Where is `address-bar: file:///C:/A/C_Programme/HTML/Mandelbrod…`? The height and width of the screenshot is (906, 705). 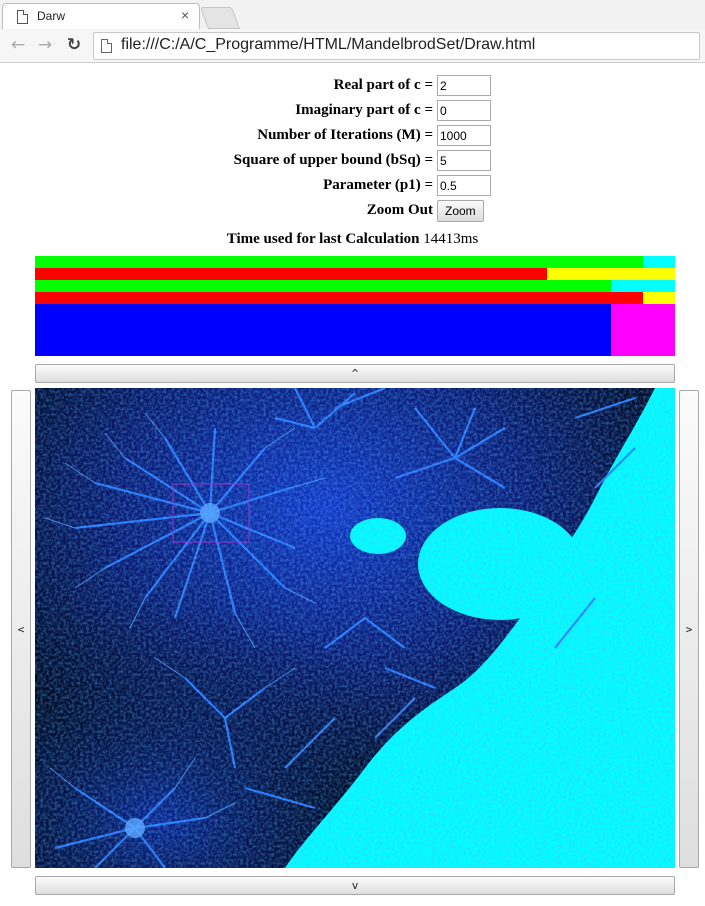
address-bar: file:///C:/A/C_Programme/HTML/Mandelbrod… is located at coordinates (396, 46).